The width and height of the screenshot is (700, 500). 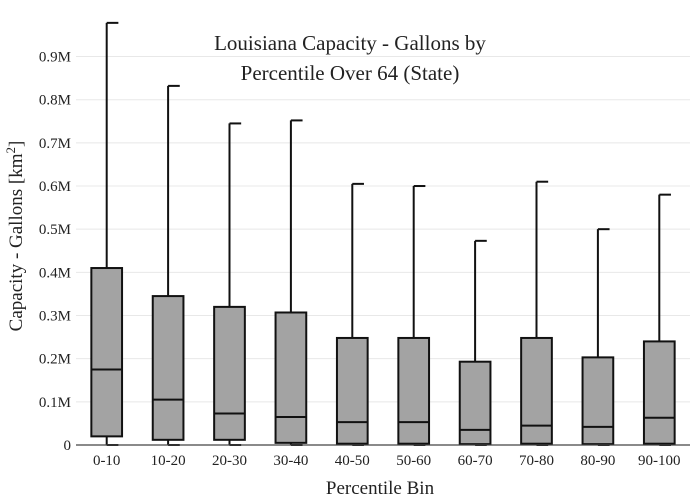 I want to click on x-tick-label: 90-100, so click(x=659, y=461).